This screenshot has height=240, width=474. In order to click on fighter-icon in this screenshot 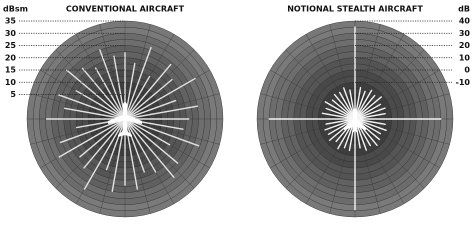, I will do `click(355, 119)`.